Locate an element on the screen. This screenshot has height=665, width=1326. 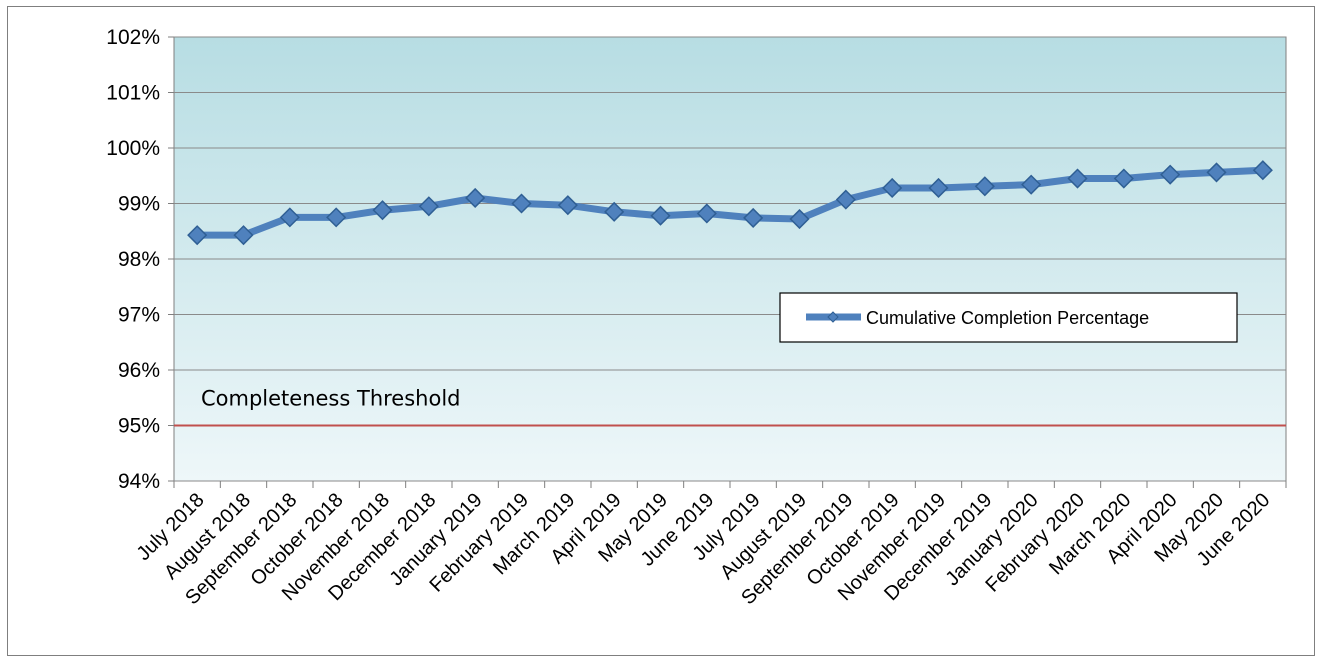
y-tick-label: 97% is located at coordinates (139, 315).